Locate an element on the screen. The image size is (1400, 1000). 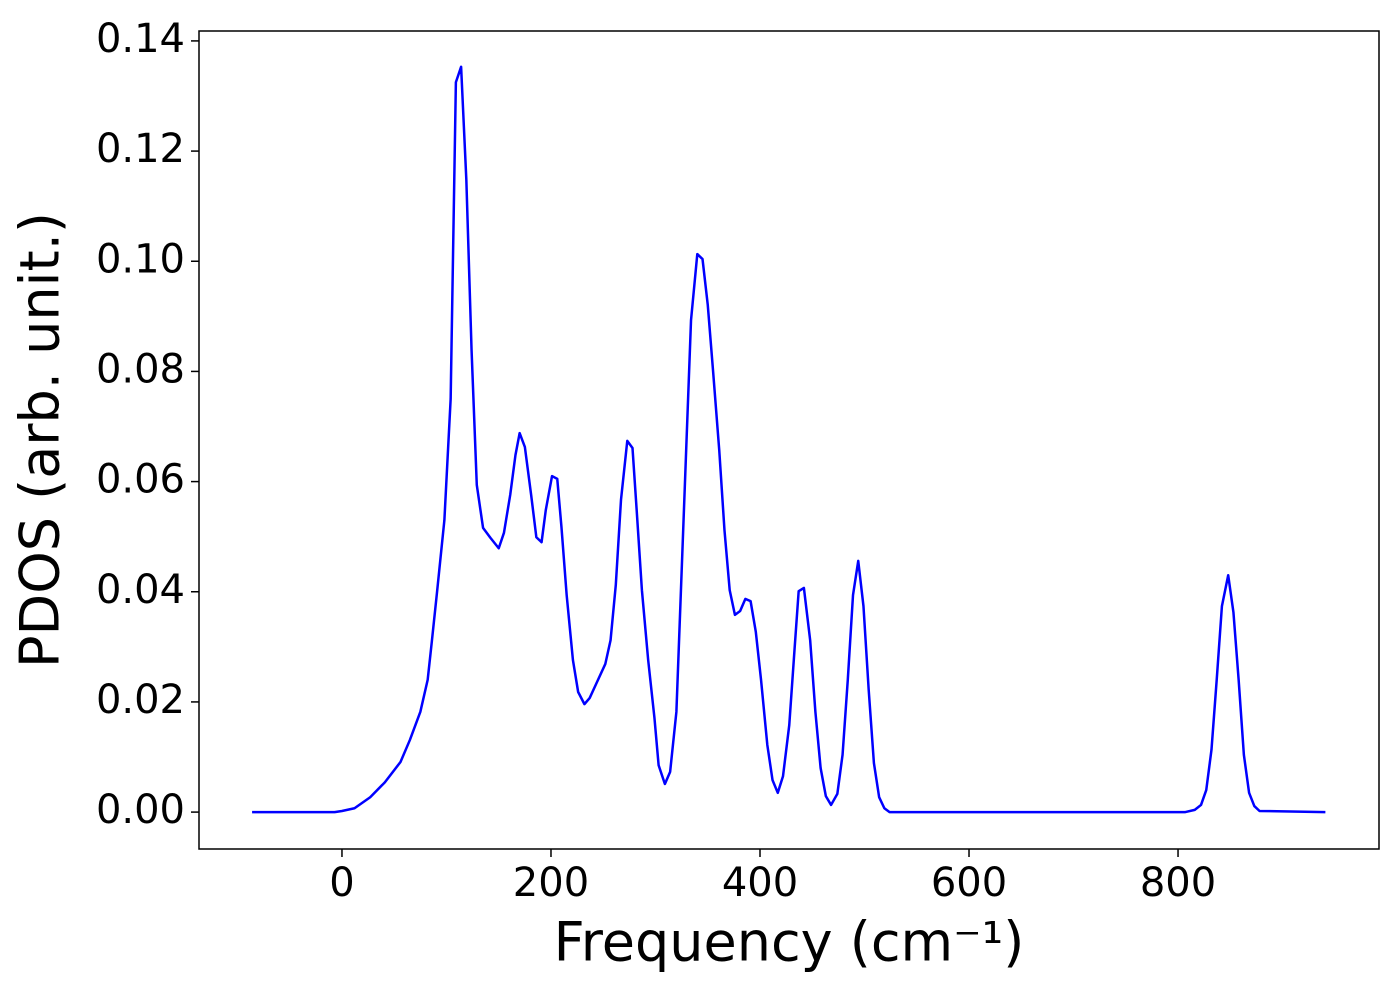
y-tick-label: 0.06 is located at coordinates (140, 480).